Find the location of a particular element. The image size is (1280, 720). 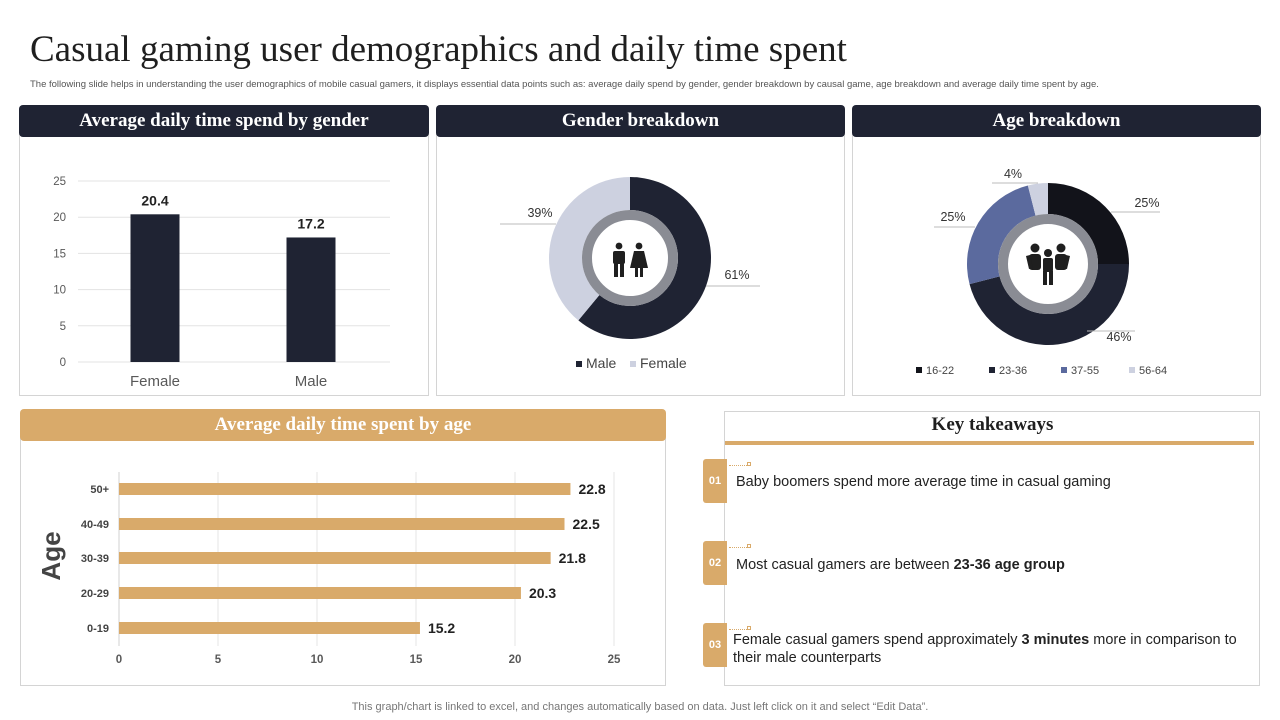

y-tick-label: 0-19 is located at coordinates (98, 629).